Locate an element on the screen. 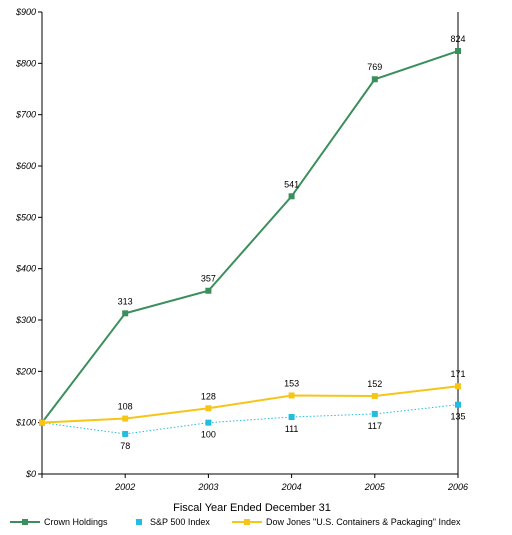 This screenshot has width=512, height=535. data-label-dow-jones-containers: 153 is located at coordinates (291, 383).